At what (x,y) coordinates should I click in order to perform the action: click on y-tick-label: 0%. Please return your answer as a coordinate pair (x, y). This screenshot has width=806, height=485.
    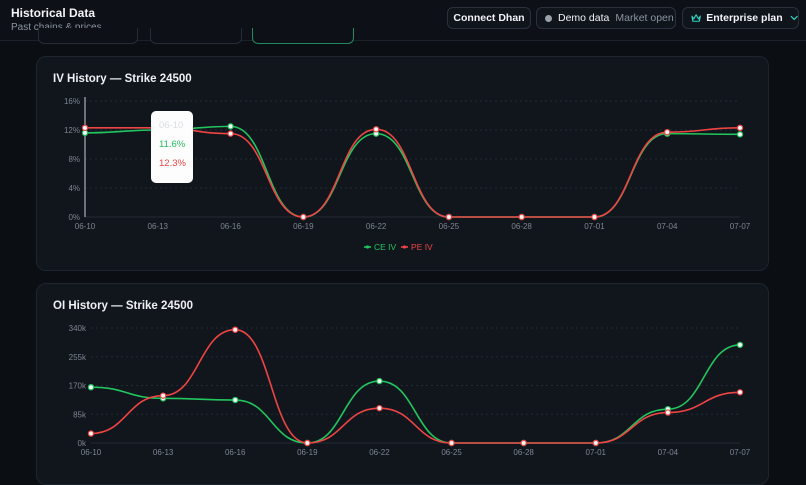
    Looking at the image, I should click on (74, 217).